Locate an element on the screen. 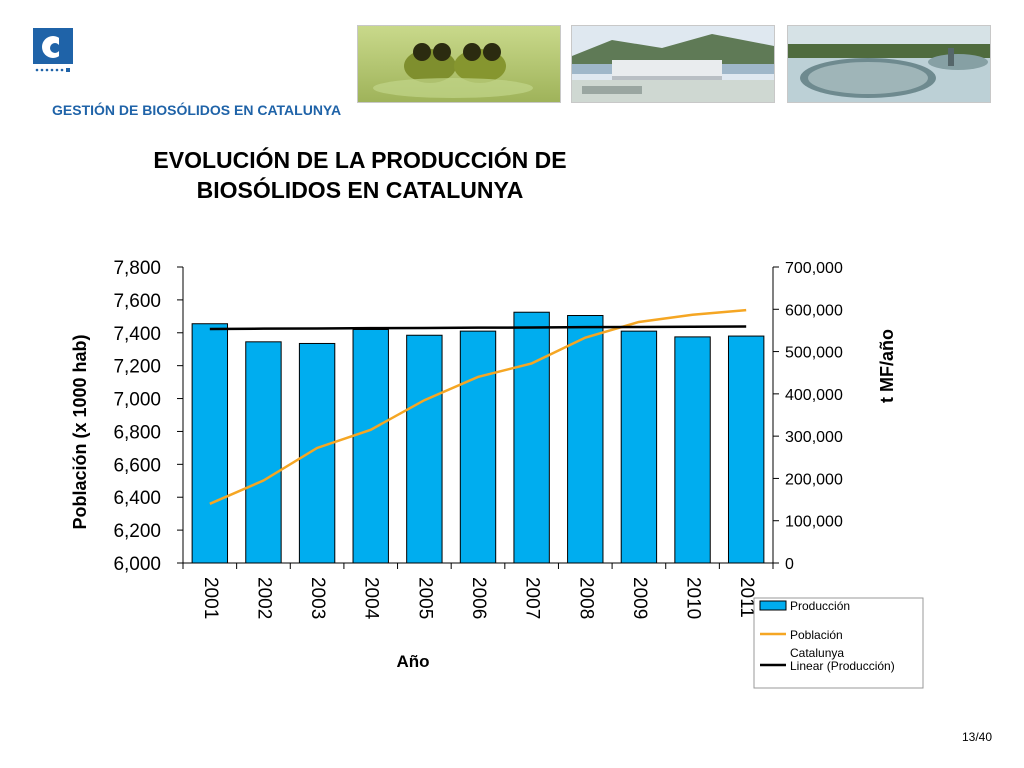 Image resolution: width=1024 pixels, height=768 pixels. bar-2001 is located at coordinates (210, 443).